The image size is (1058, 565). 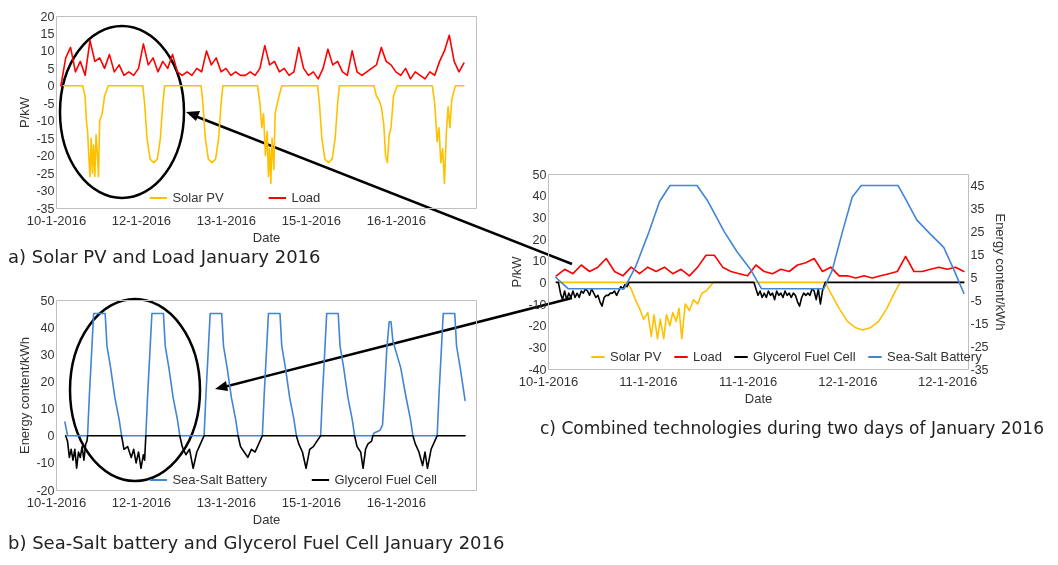 What do you see at coordinates (1000, 272) in the screenshot?
I see `y2-axis-title: Energy content/kWh` at bounding box center [1000, 272].